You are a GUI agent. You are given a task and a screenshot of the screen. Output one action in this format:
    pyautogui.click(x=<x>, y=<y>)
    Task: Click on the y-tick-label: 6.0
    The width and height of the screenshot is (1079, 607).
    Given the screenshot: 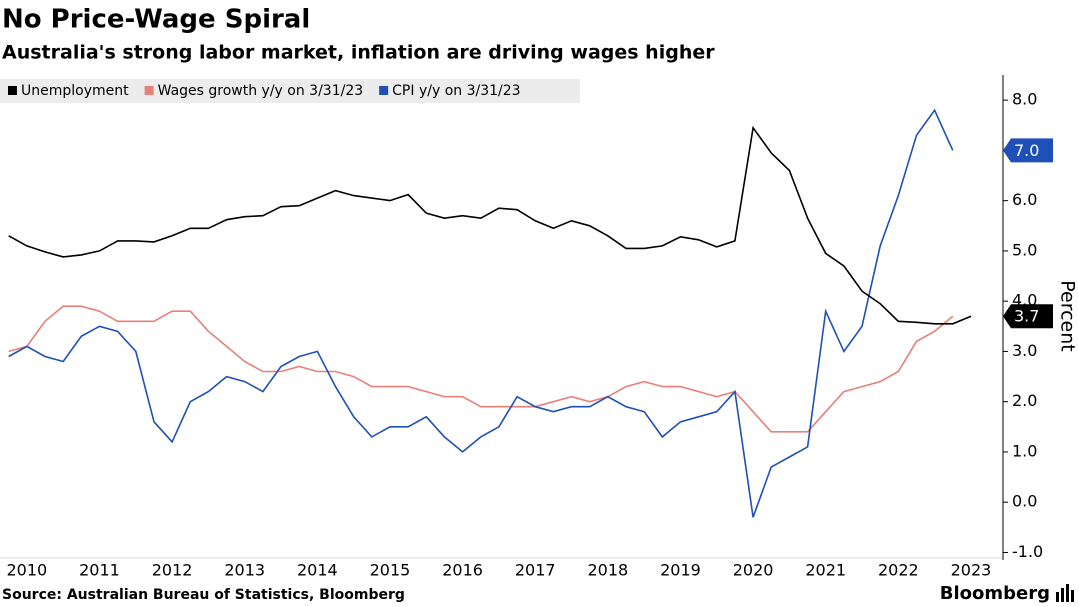 What is the action you would take?
    pyautogui.click(x=1024, y=199)
    